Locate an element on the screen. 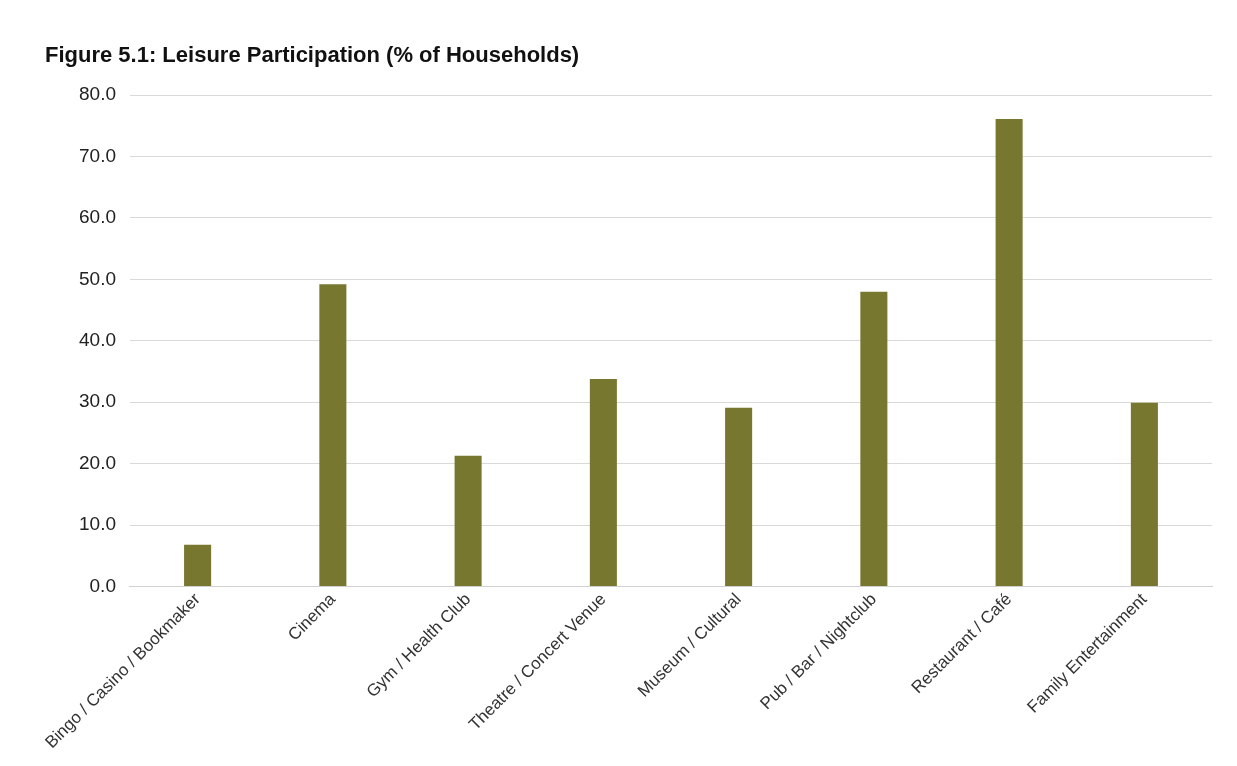 The width and height of the screenshot is (1237, 766). y-tick-label: 50.0 is located at coordinates (97, 278).